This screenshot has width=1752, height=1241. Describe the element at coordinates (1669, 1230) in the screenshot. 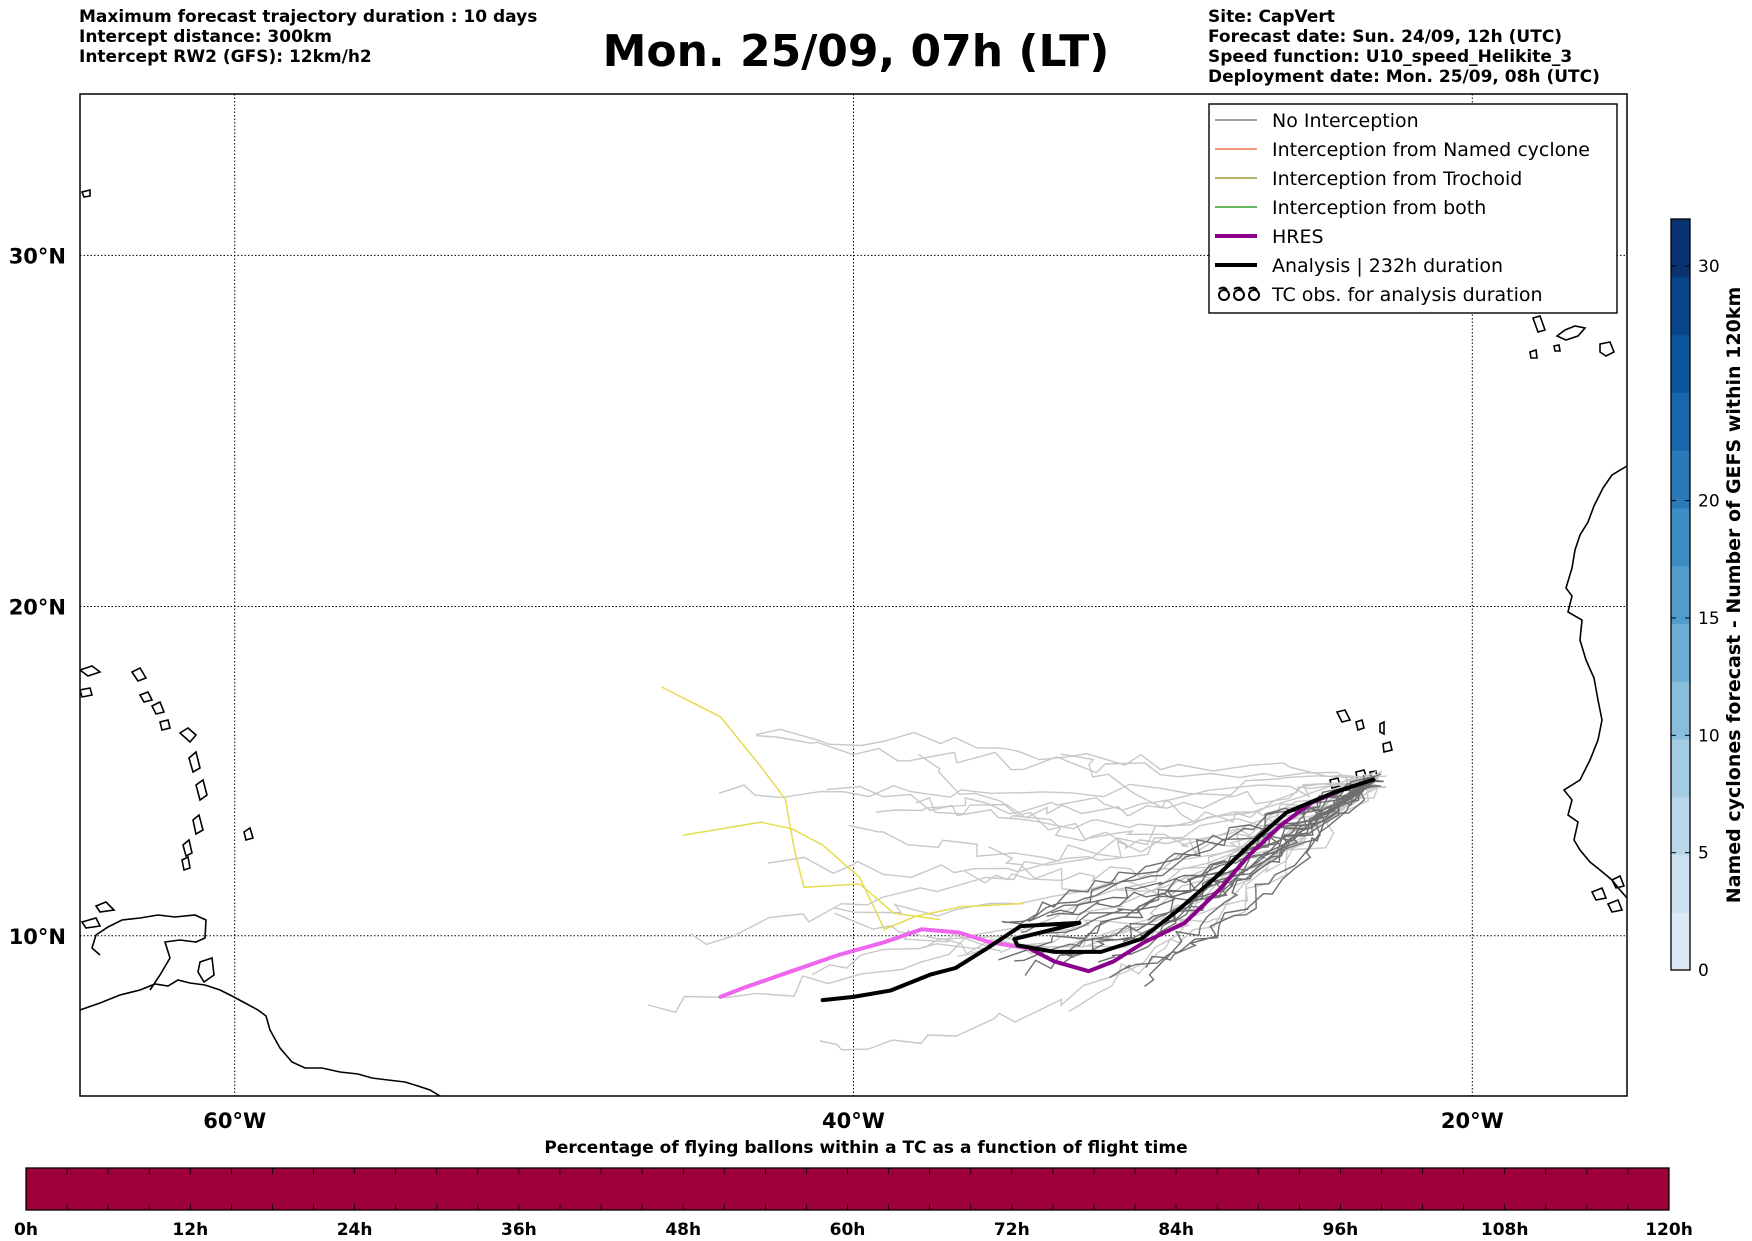

I see `bottom-tick-label: 120h` at that location.